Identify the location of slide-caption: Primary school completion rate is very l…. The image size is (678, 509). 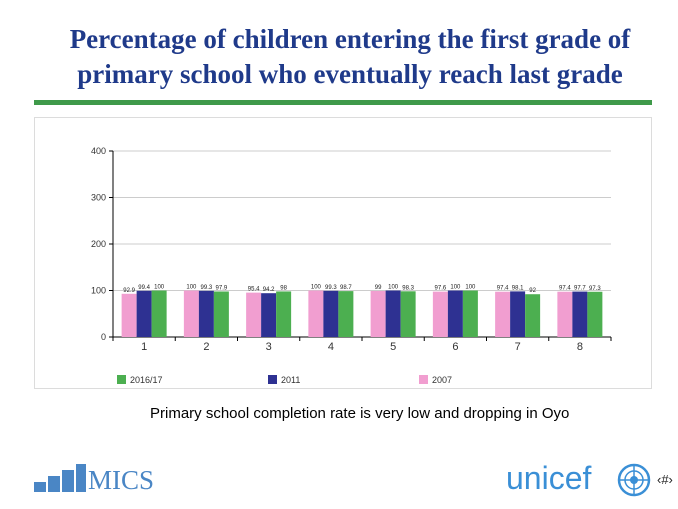
(360, 413).